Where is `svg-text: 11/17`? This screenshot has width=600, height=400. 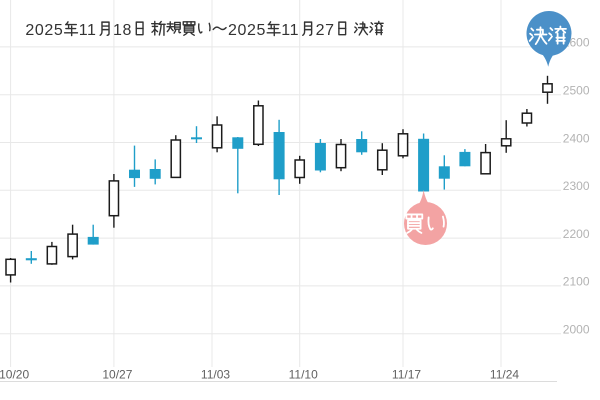
svg-text: 11/17 is located at coordinates (406, 374).